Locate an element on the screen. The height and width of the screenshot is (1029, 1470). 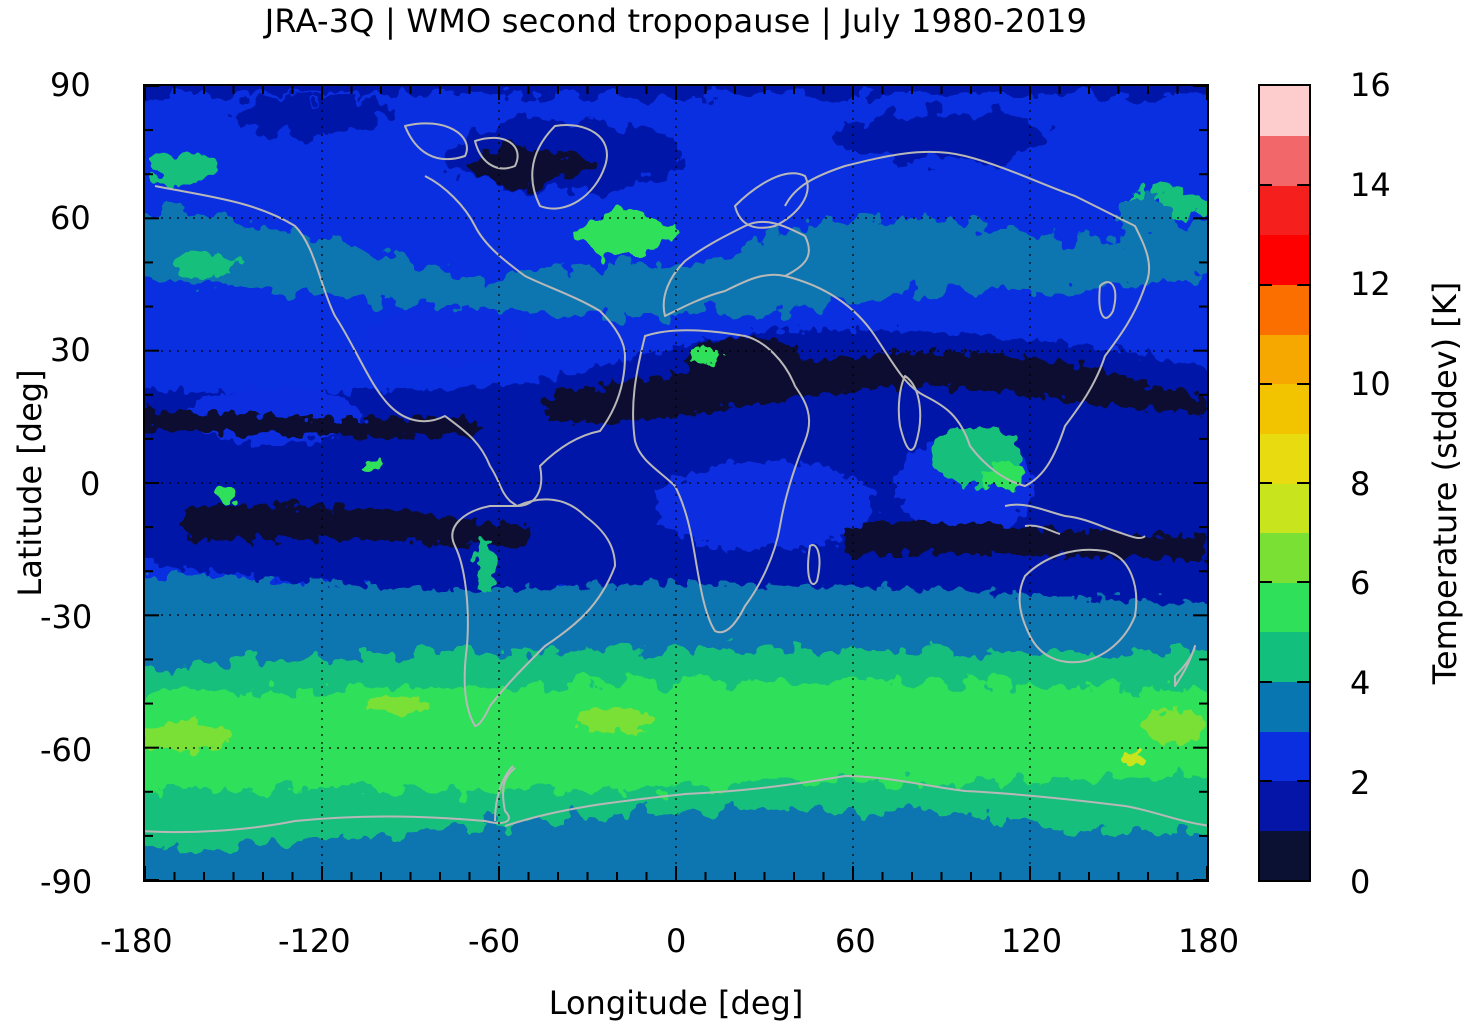
y-tick-label: 30 is located at coordinates (70, 350).